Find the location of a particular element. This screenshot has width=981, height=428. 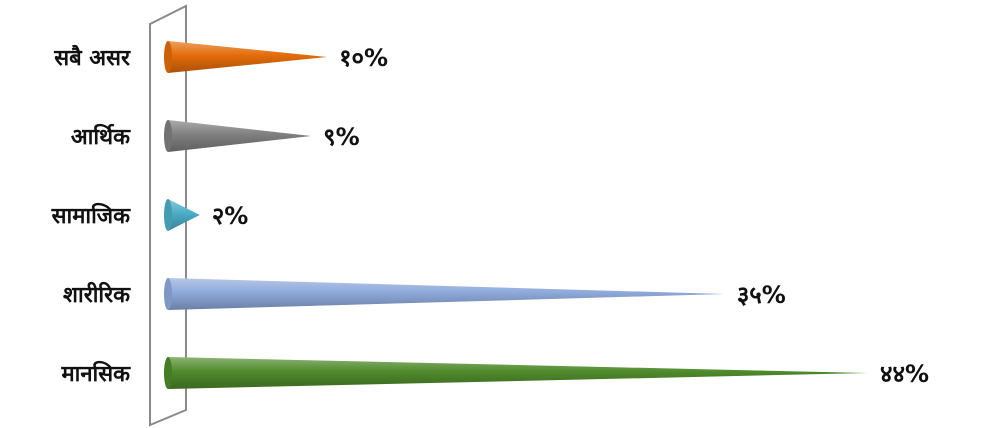

data-label: २% is located at coordinates (230, 216).